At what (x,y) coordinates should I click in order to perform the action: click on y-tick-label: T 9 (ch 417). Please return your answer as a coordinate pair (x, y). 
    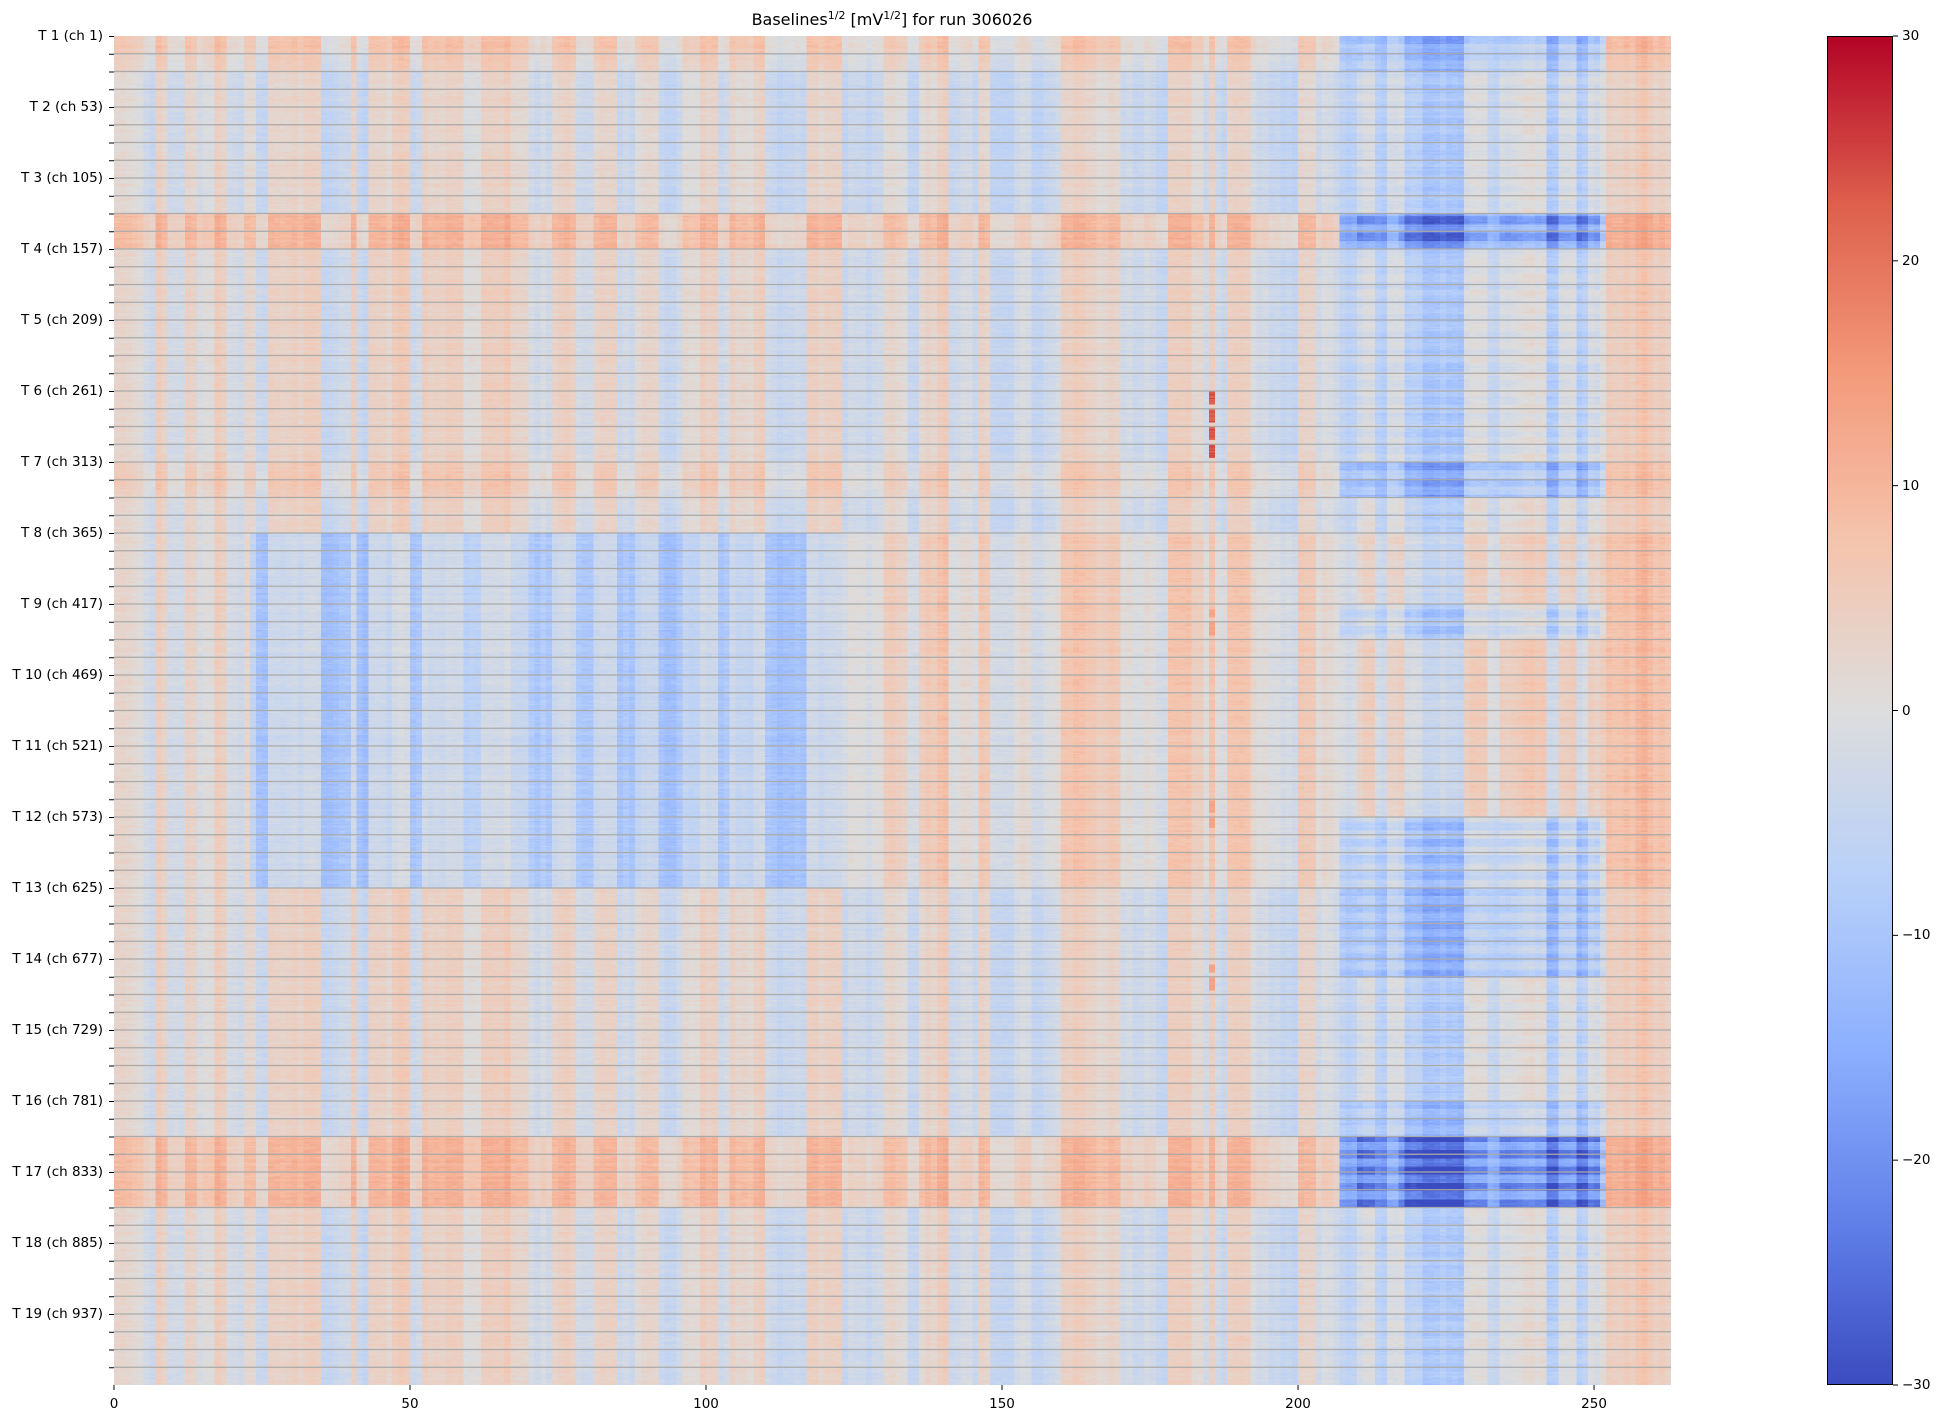
    Looking at the image, I should click on (62, 604).